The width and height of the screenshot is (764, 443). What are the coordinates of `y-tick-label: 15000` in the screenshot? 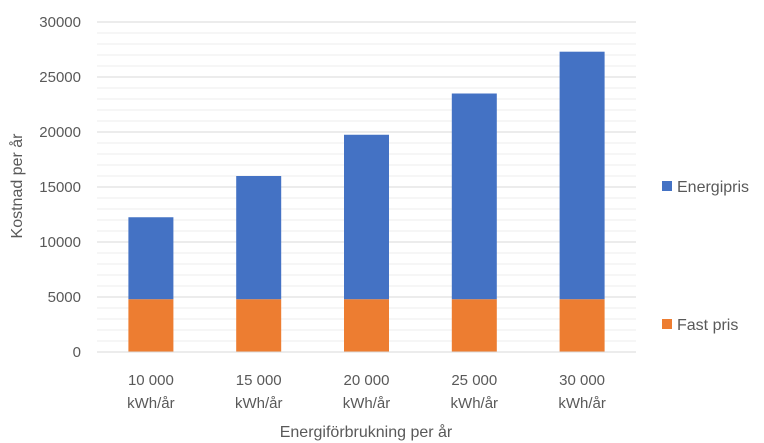 It's located at (60, 187).